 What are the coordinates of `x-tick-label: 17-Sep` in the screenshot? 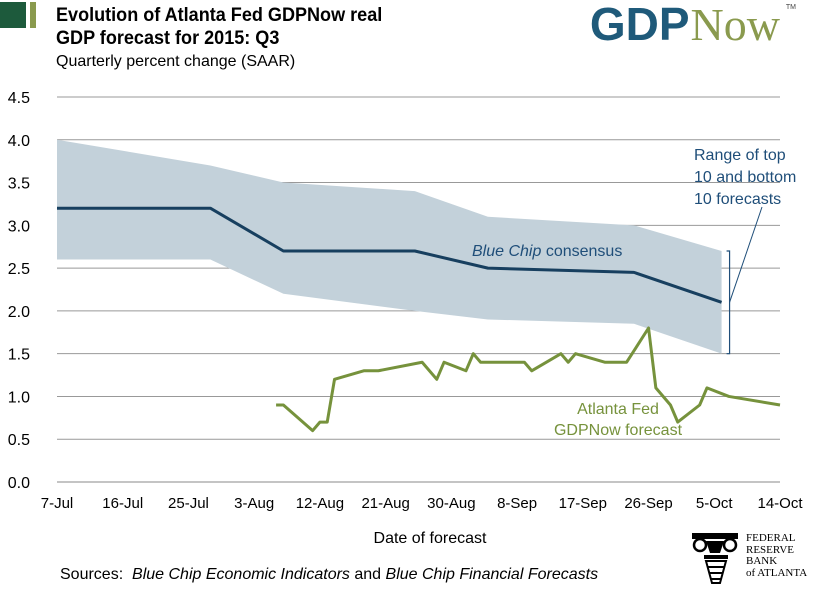 It's located at (583, 503).